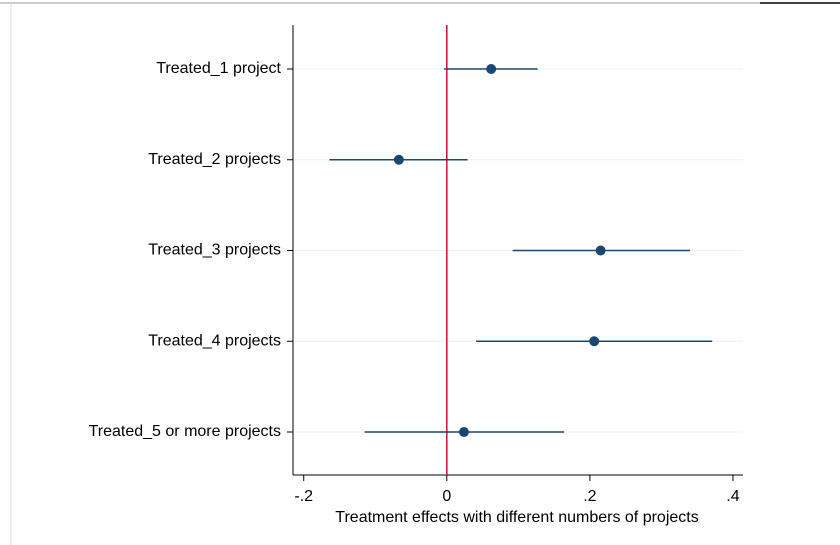  I want to click on x-tick-label: .2, so click(589, 496).